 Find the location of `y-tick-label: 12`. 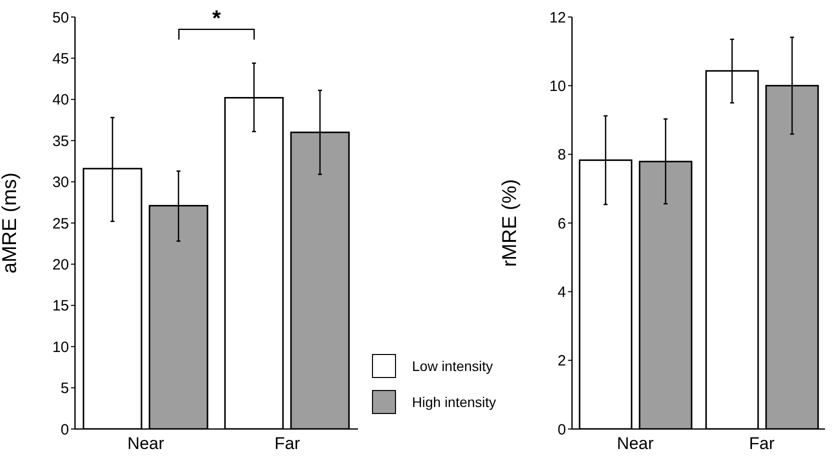

y-tick-label: 12 is located at coordinates (557, 17).